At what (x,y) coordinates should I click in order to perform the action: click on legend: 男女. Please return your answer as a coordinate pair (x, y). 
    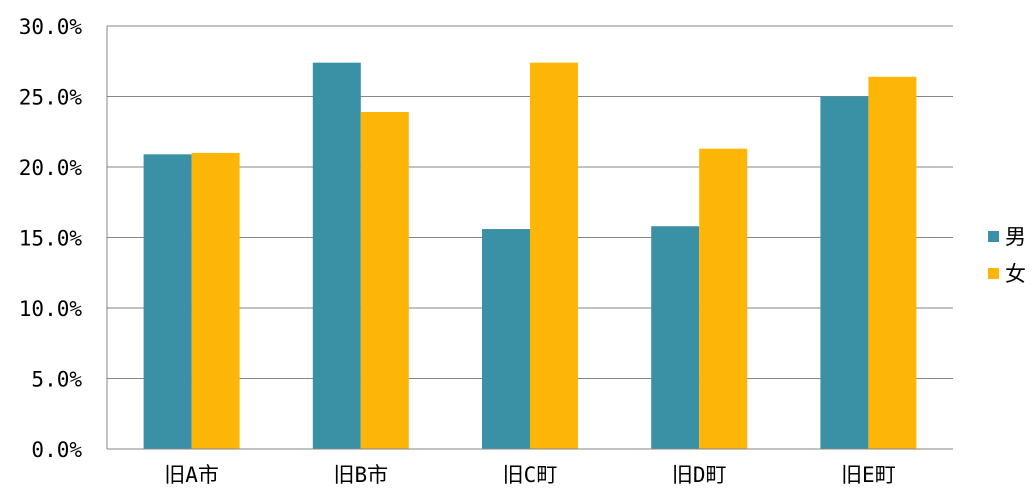
    Looking at the image, I should click on (1007, 255).